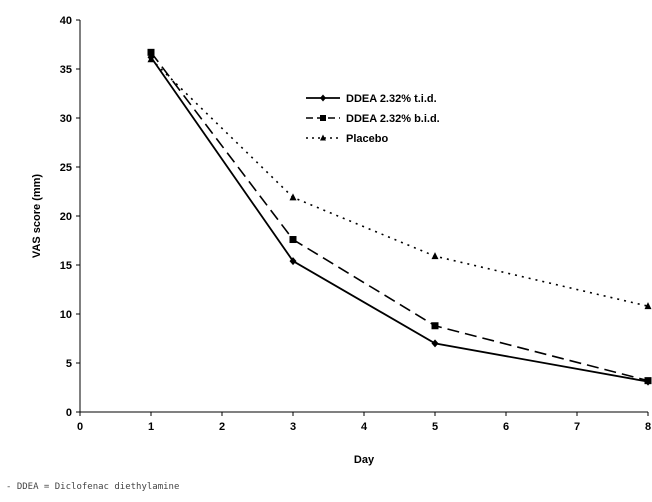  I want to click on footnote: - DDEA = Diclofenac diethylamine, so click(93, 487).